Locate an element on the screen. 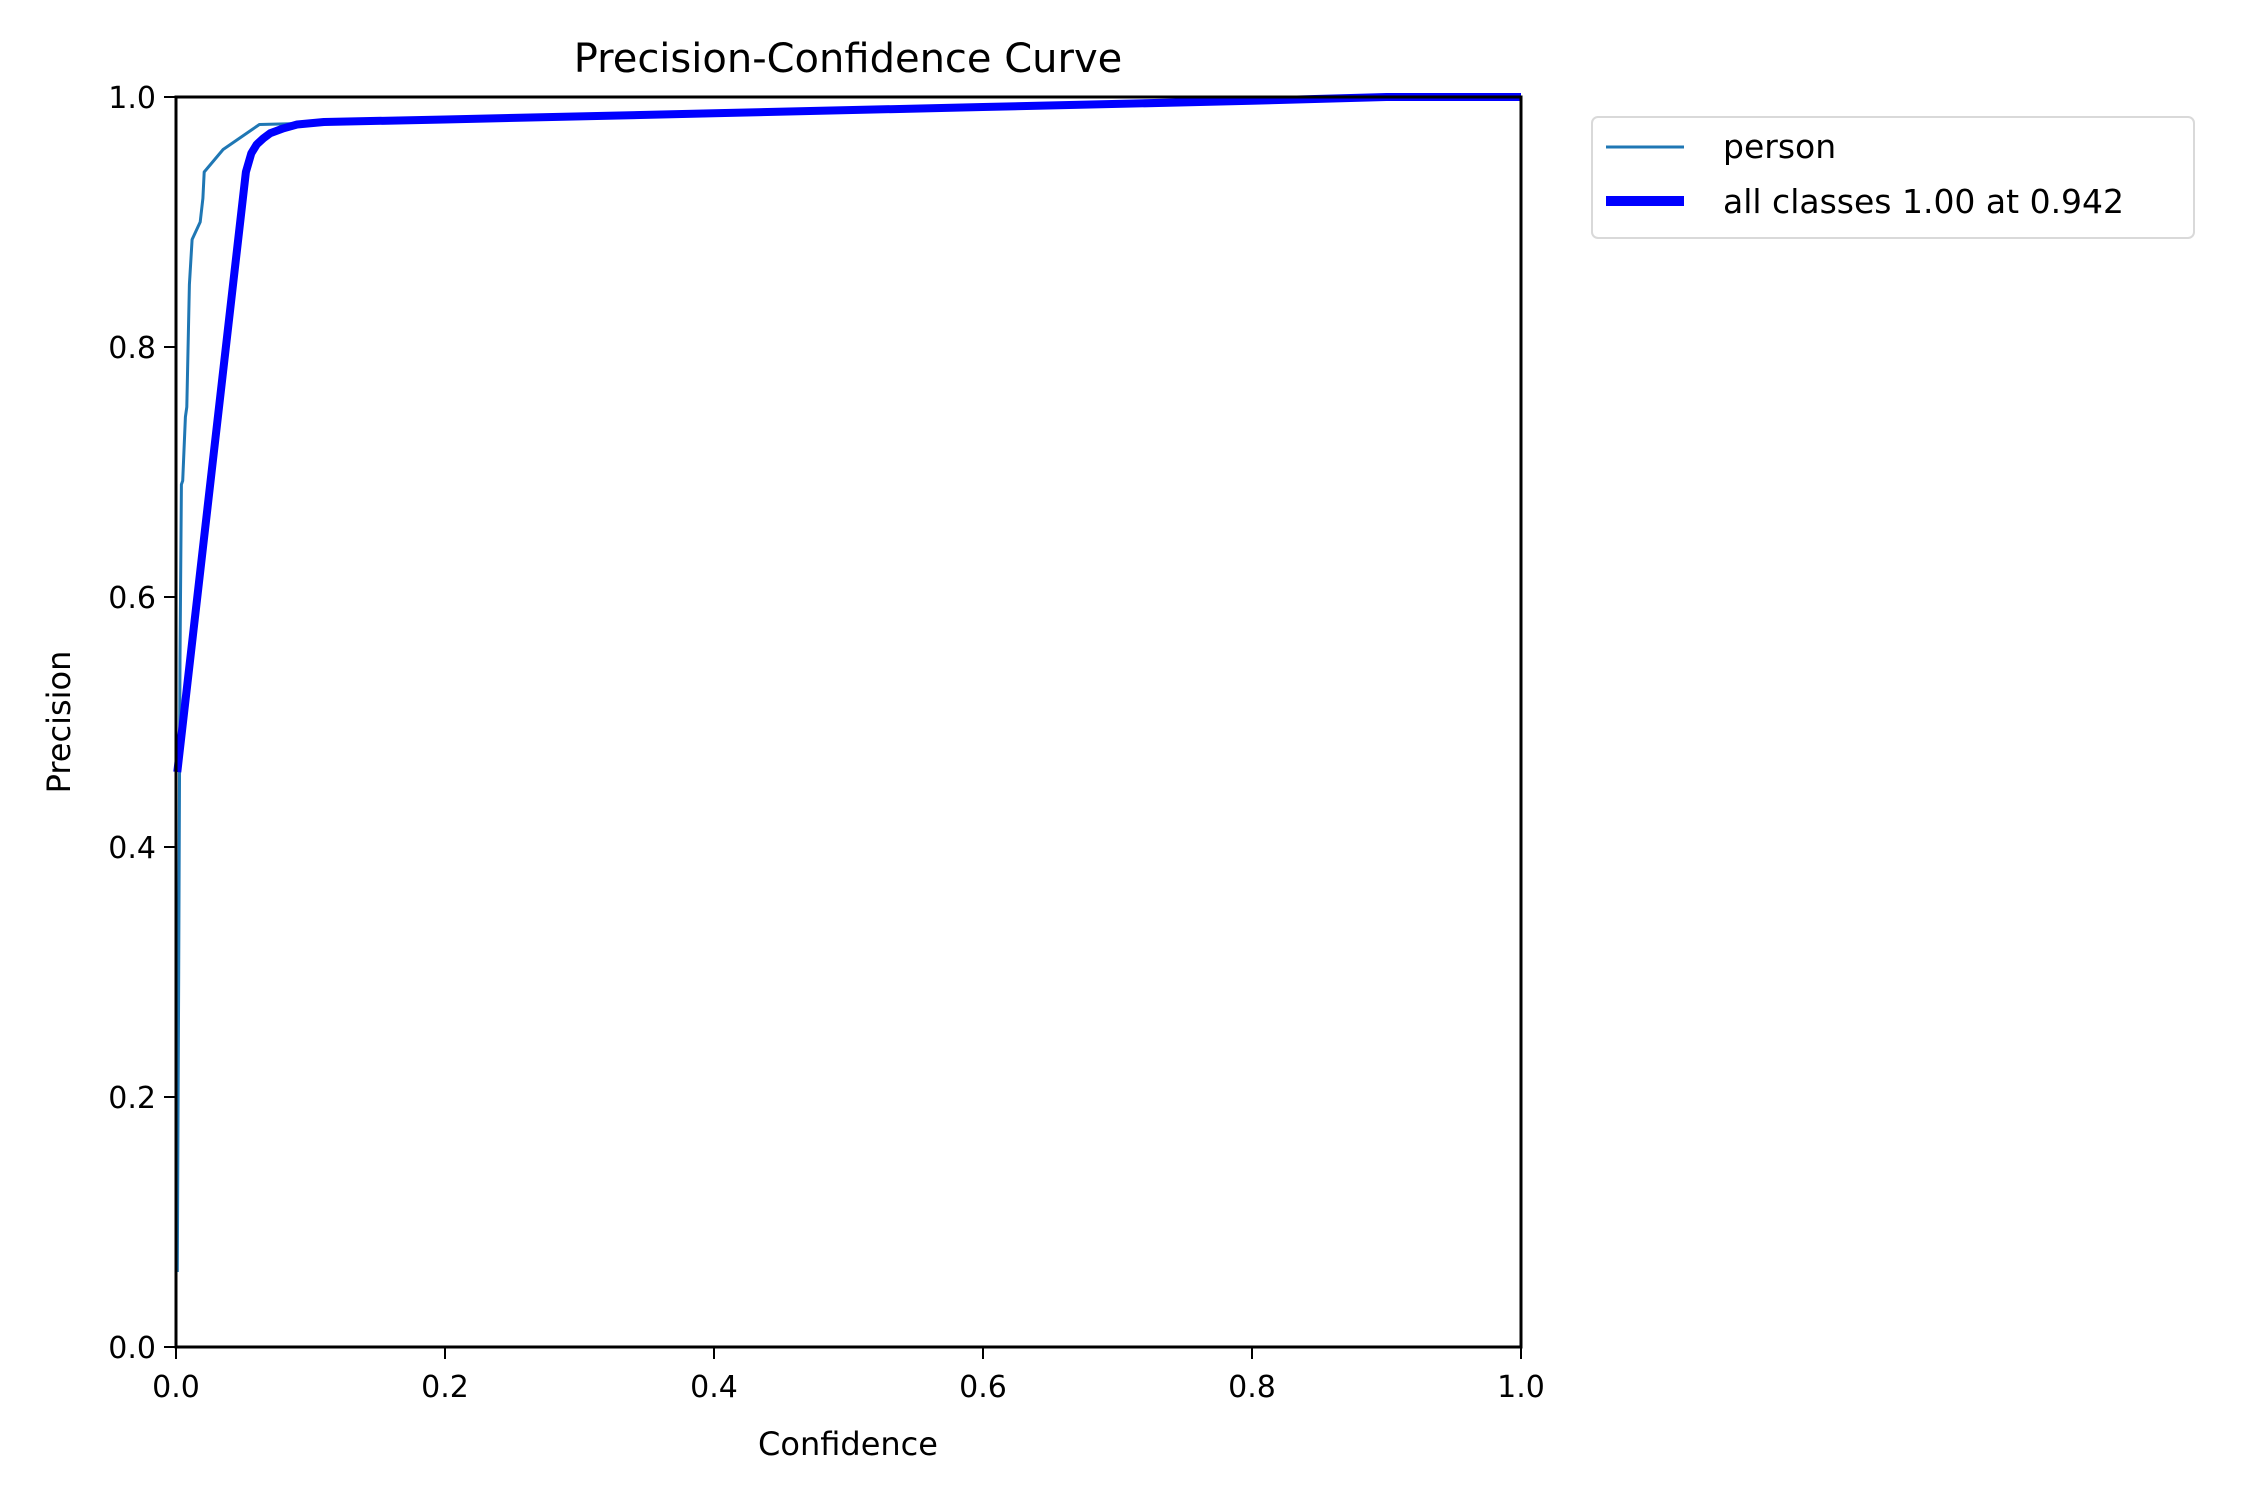 The image size is (2250, 1500). x-tick-label: 0.6 is located at coordinates (983, 1387).